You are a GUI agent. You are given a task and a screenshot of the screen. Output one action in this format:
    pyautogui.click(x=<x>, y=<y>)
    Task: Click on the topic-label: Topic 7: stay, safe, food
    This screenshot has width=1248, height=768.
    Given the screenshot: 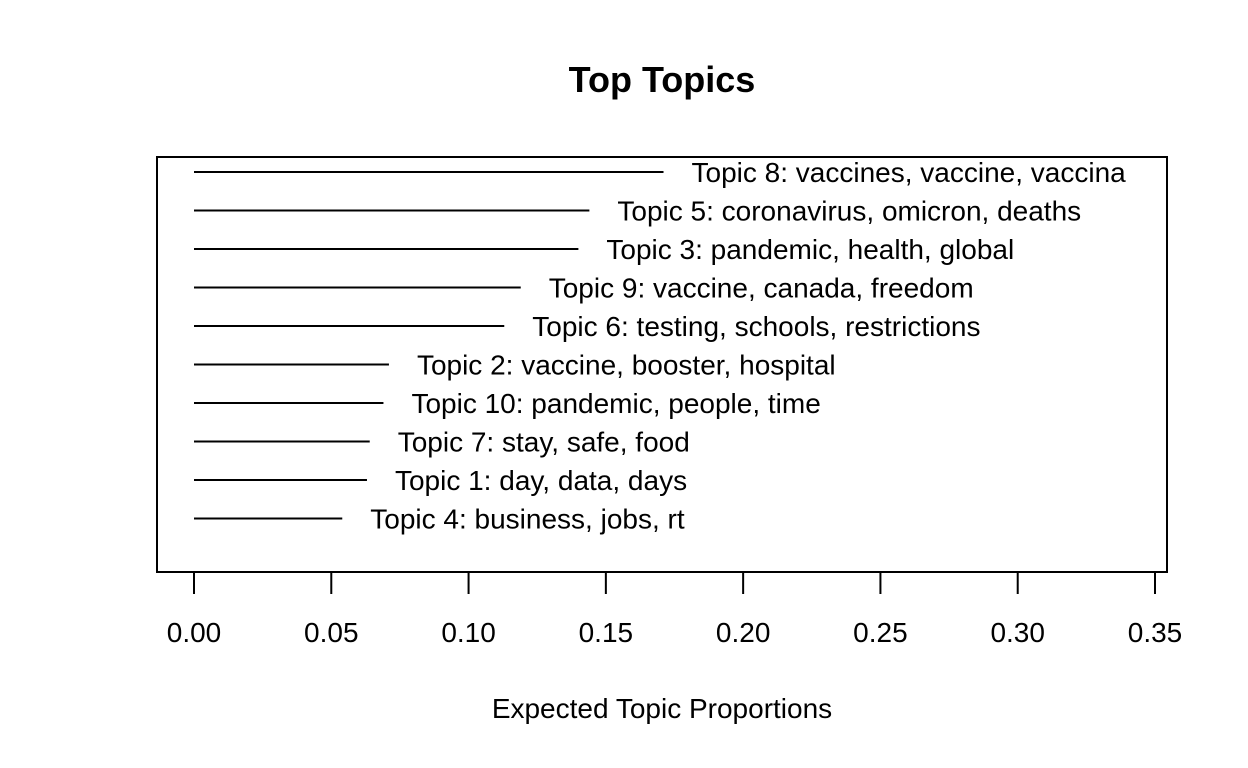 What is the action you would take?
    pyautogui.click(x=544, y=442)
    